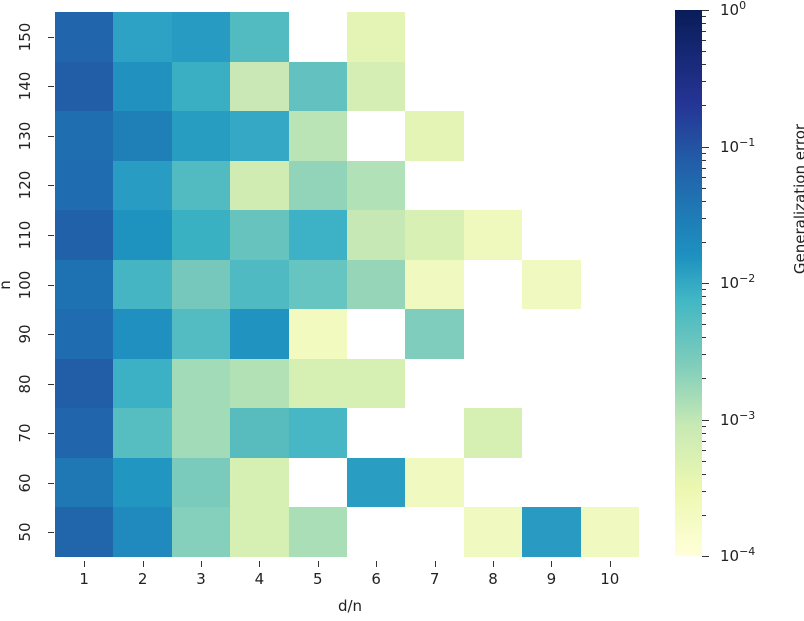 This screenshot has width=804, height=621. I want to click on colorbar-title: Generalization error, so click(797, 199).